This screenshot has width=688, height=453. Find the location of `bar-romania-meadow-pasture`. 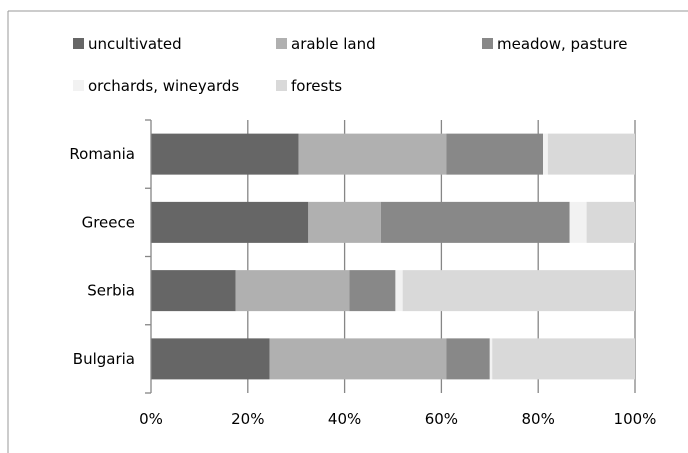

bar-romania-meadow-pasture is located at coordinates (495, 154).